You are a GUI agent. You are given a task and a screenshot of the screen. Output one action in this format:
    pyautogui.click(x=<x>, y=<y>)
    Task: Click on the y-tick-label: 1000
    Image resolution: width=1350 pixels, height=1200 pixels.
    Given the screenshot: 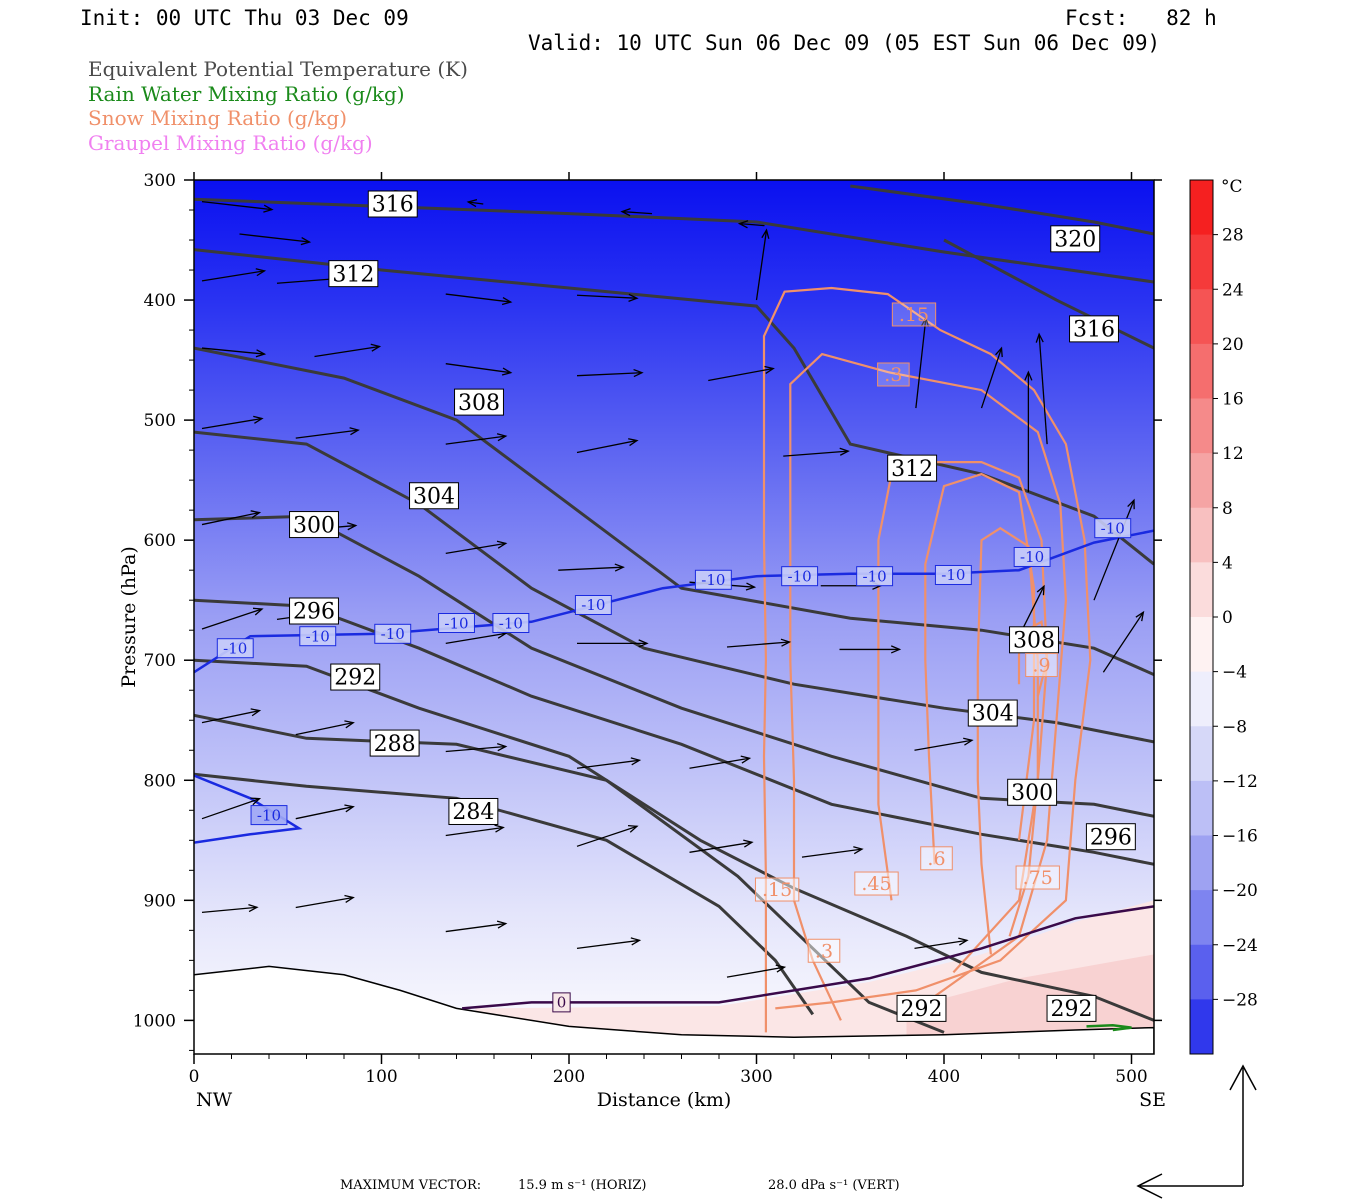 What is the action you would take?
    pyautogui.click(x=154, y=1021)
    